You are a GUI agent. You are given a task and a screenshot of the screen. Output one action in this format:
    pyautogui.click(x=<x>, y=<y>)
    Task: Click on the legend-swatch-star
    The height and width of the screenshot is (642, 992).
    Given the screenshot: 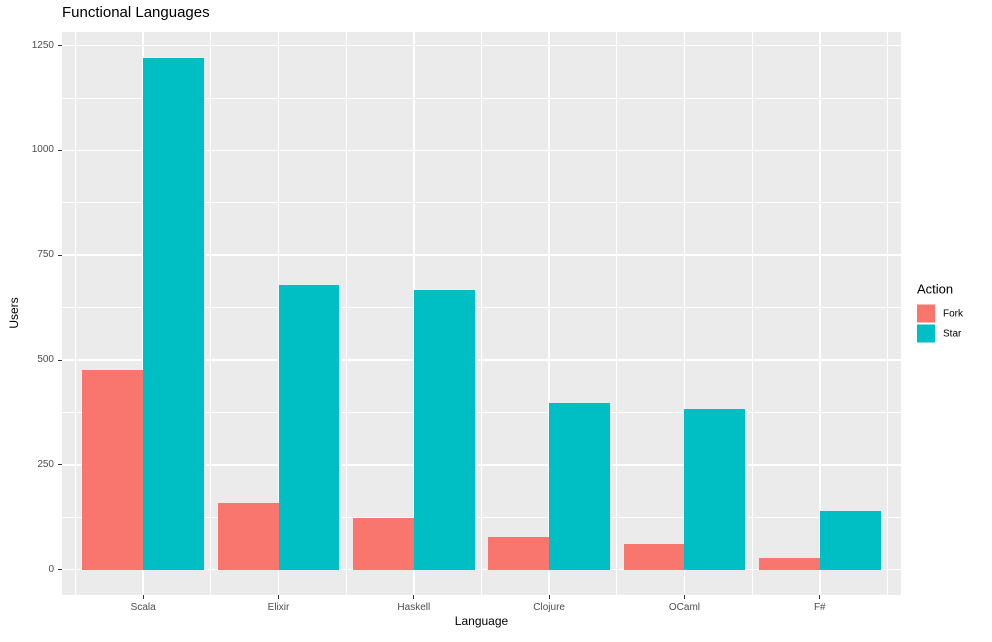 What is the action you would take?
    pyautogui.click(x=926, y=333)
    